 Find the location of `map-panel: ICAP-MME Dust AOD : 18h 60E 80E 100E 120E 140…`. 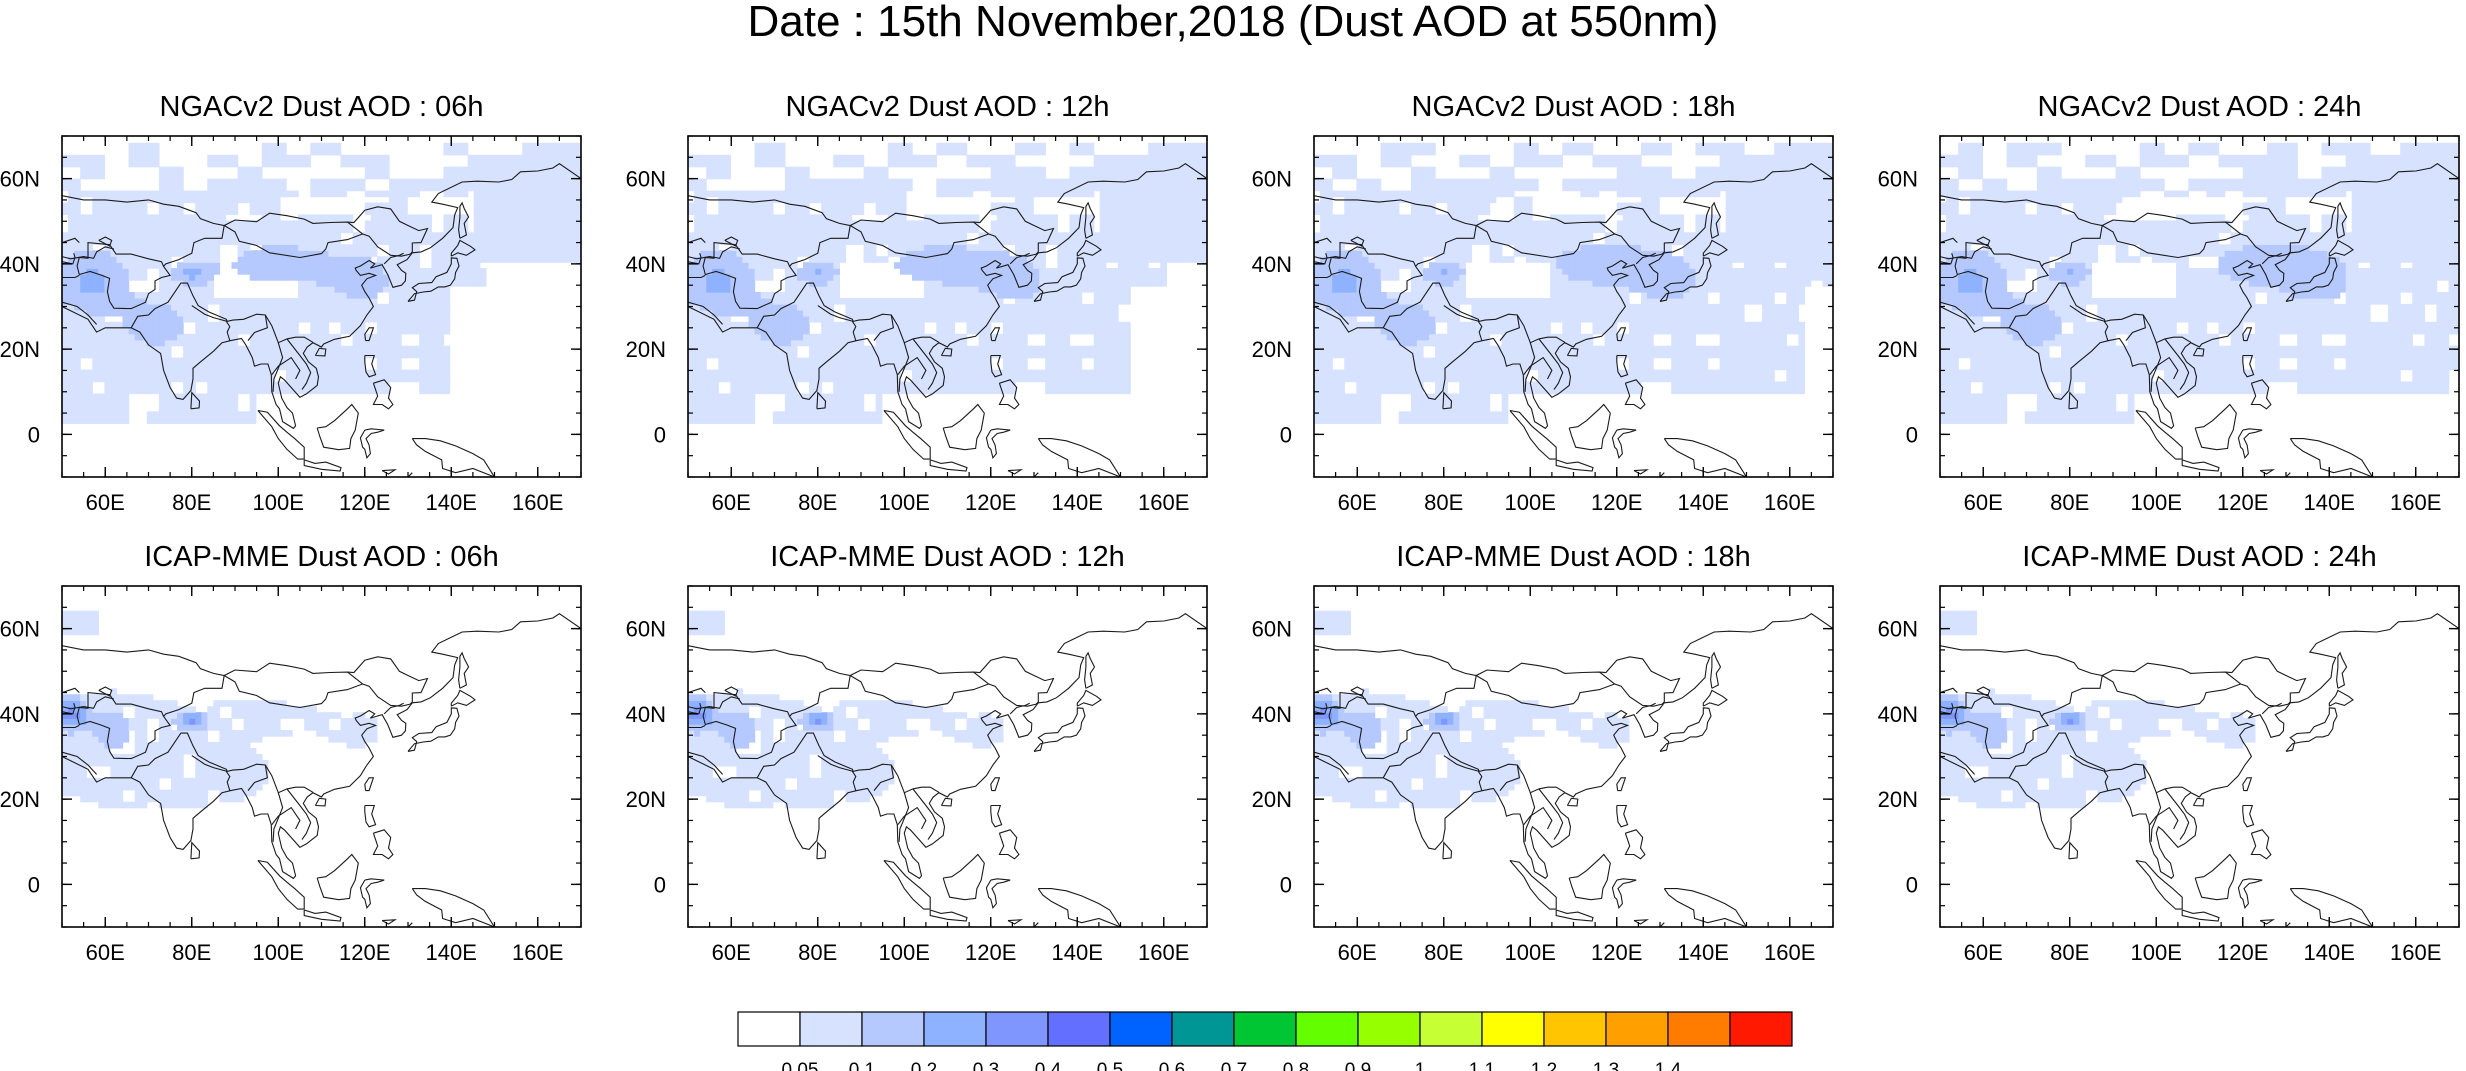

map-panel: ICAP-MME Dust AOD : 18h 60E 80E 100E 120E 140… is located at coordinates (1543, 753).